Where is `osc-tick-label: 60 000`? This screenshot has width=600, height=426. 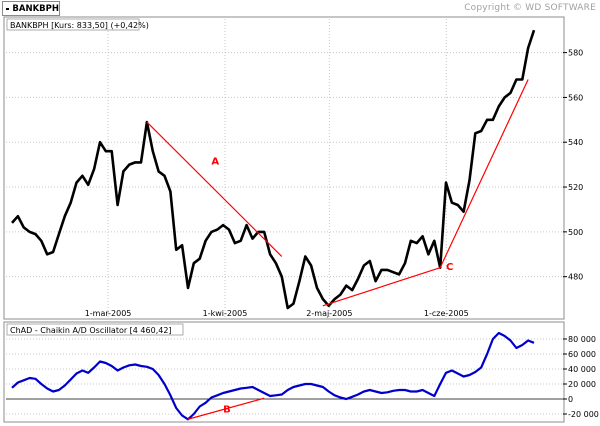 osc-tick-label: 60 000 is located at coordinates (582, 354).